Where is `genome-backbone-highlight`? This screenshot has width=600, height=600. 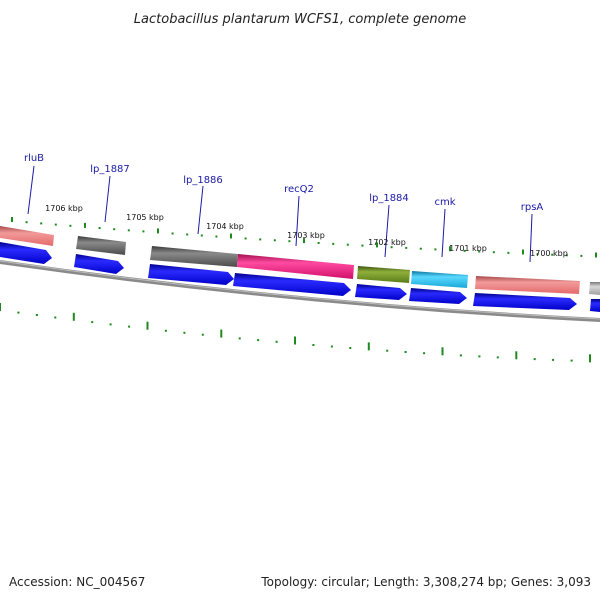
genome-backbone-highlight is located at coordinates (300, 290).